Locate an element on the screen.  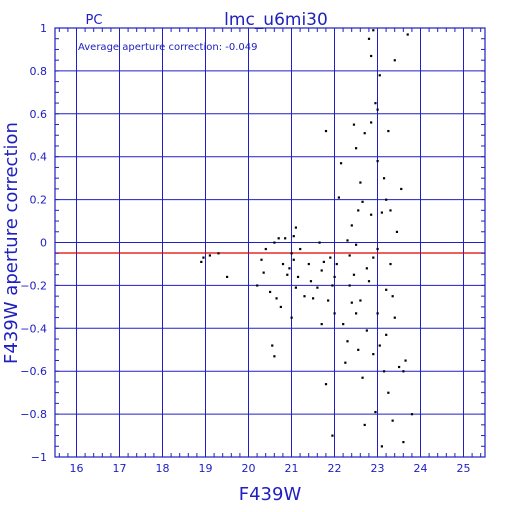
x-tick-label: 19 is located at coordinates (206, 468).